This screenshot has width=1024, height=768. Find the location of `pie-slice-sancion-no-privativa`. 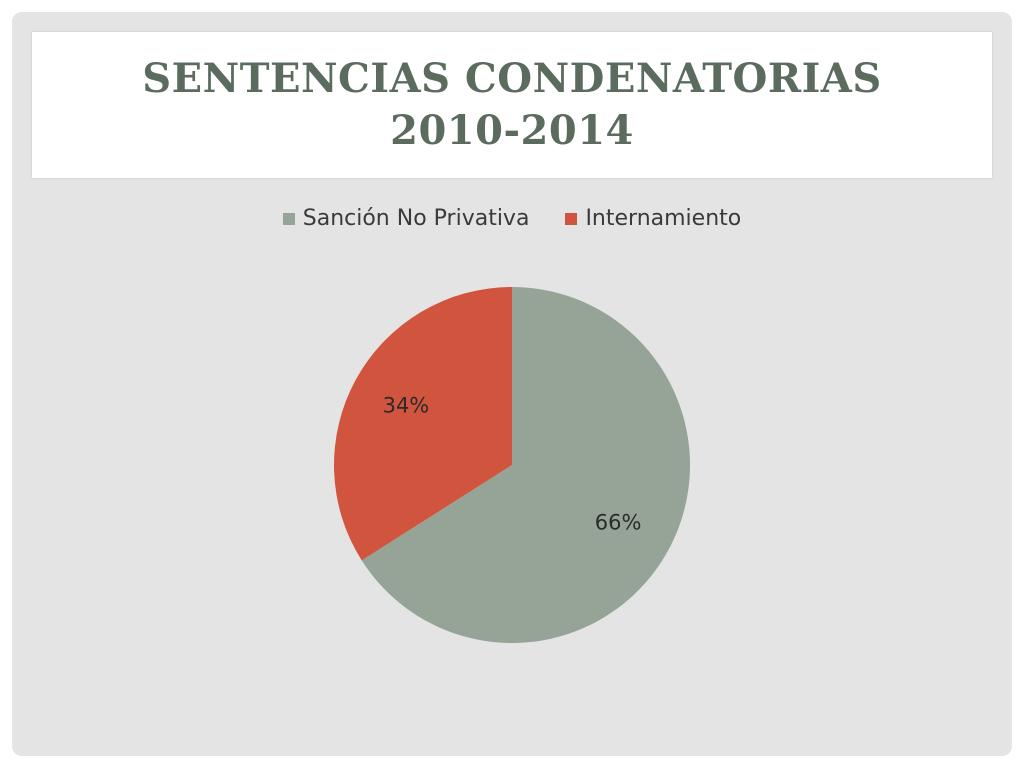

pie-slice-sancion-no-privativa is located at coordinates (525, 465).